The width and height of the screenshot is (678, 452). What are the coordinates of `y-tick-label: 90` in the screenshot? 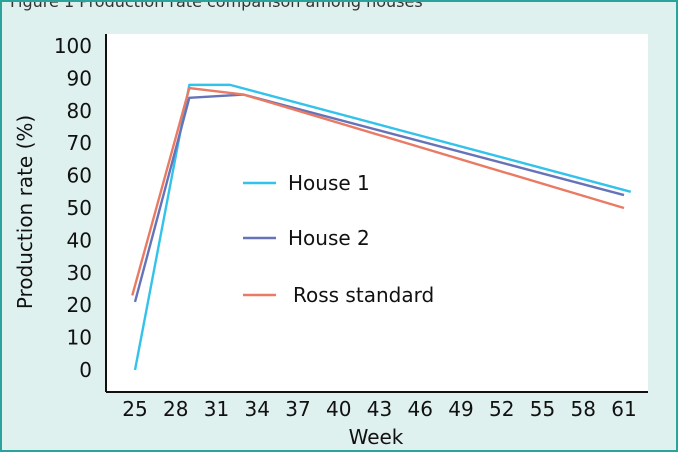 It's located at (79, 78).